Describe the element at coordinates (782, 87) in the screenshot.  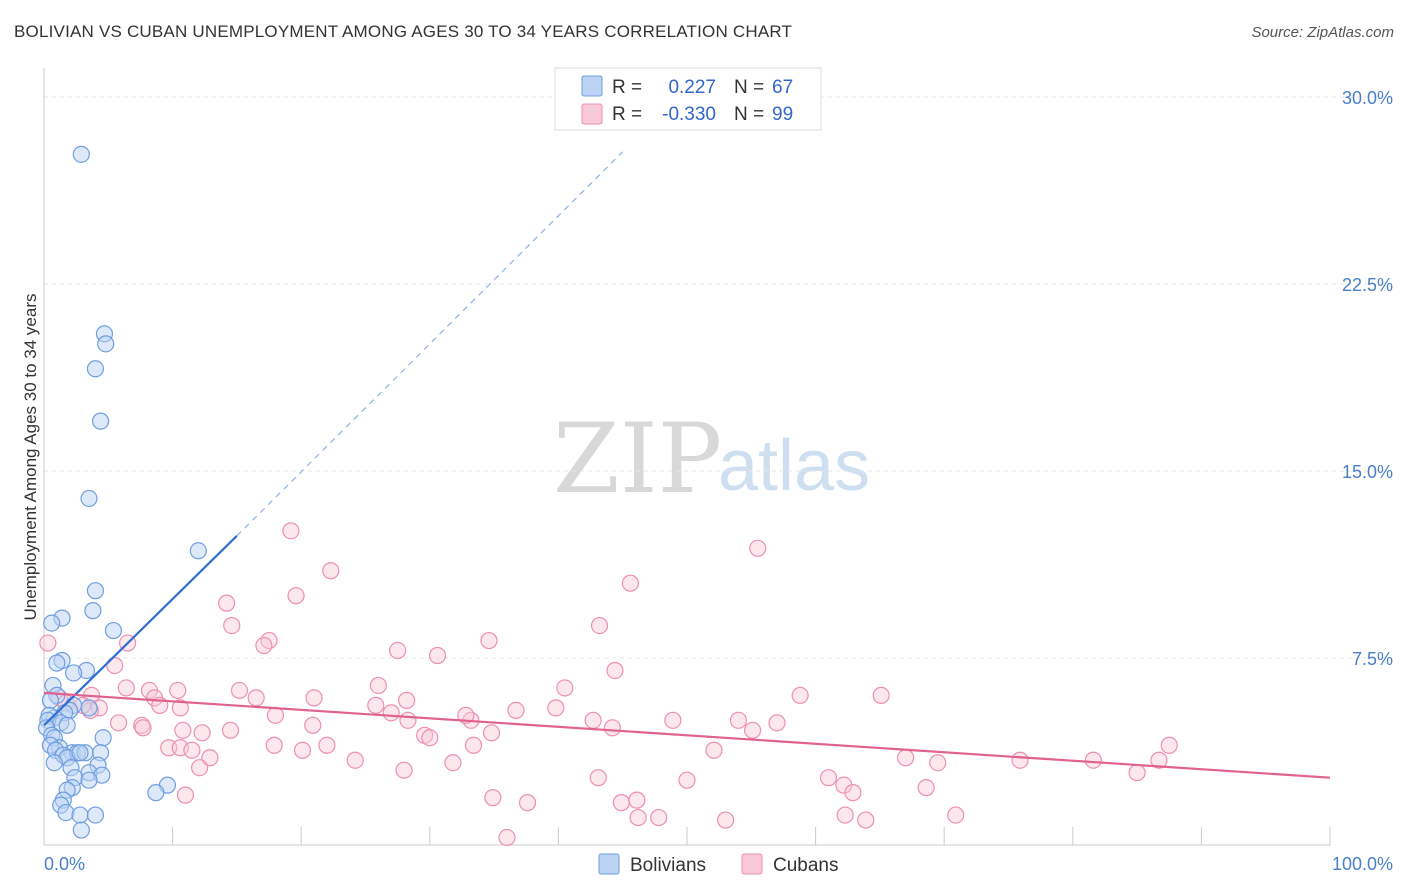
I see `legend-n-value-bolivians: 67` at that location.